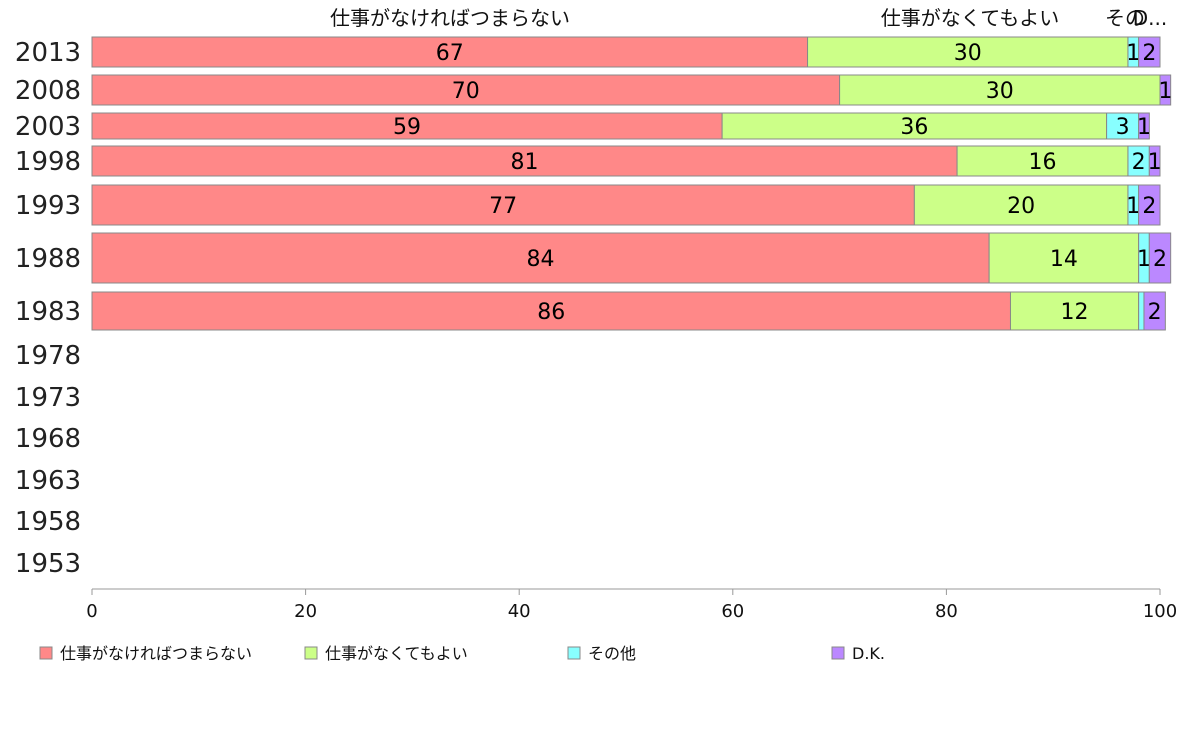 The height and width of the screenshot is (736, 1188). Describe the element at coordinates (1021, 206) in the screenshot. I see `data-label-1993-series-1: 20` at that location.